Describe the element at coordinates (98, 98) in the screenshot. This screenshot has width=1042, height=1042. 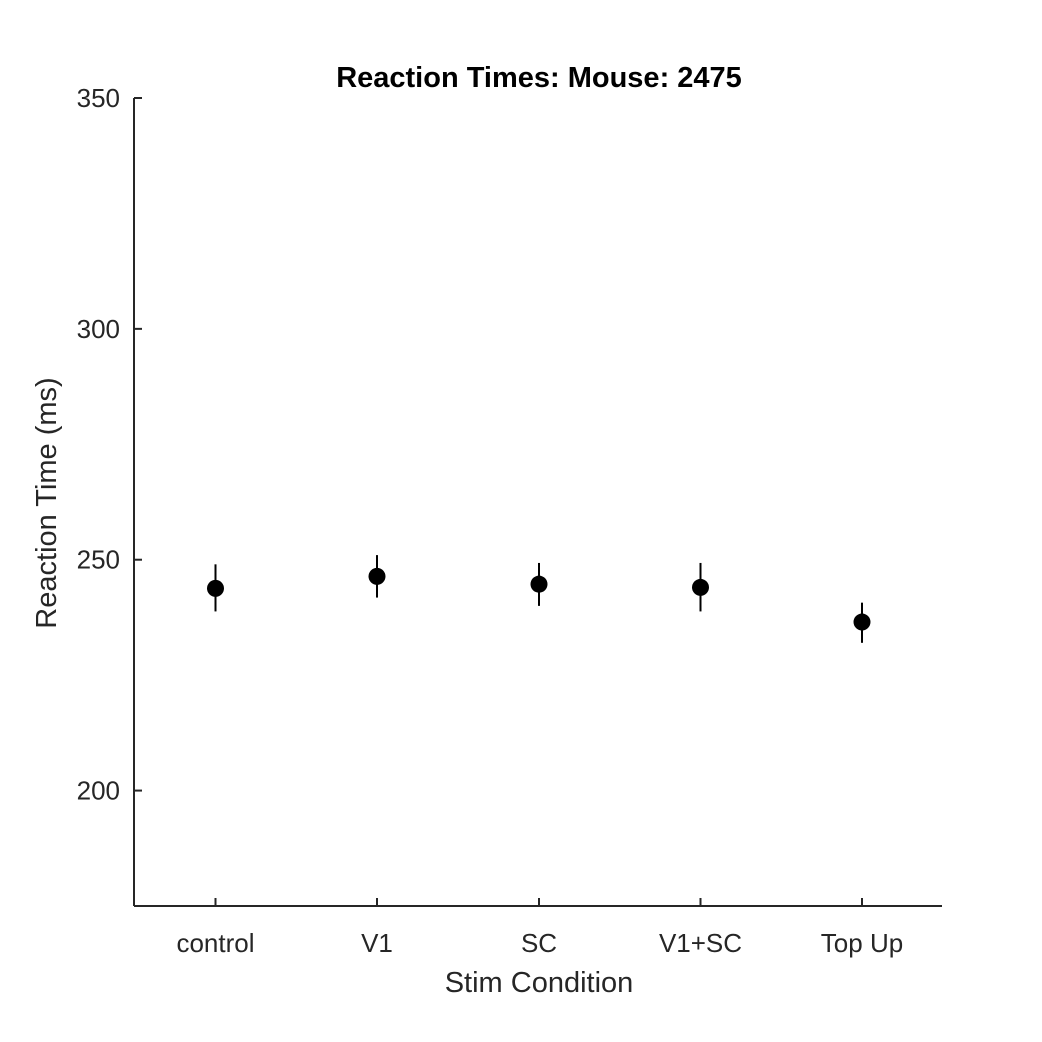
I see `y-tick-label: 350` at that location.